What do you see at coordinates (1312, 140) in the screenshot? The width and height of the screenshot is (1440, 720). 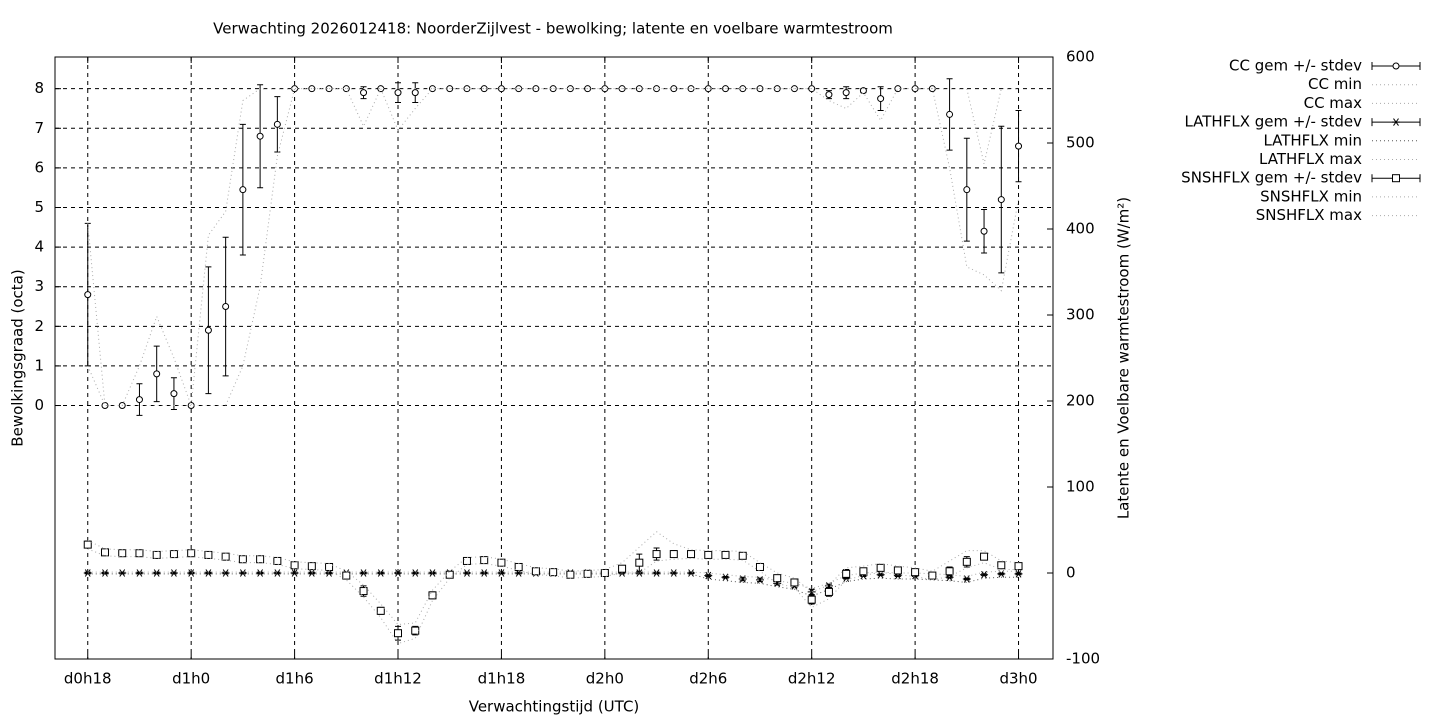 I see `legend-label: LATHFLX min` at bounding box center [1312, 140].